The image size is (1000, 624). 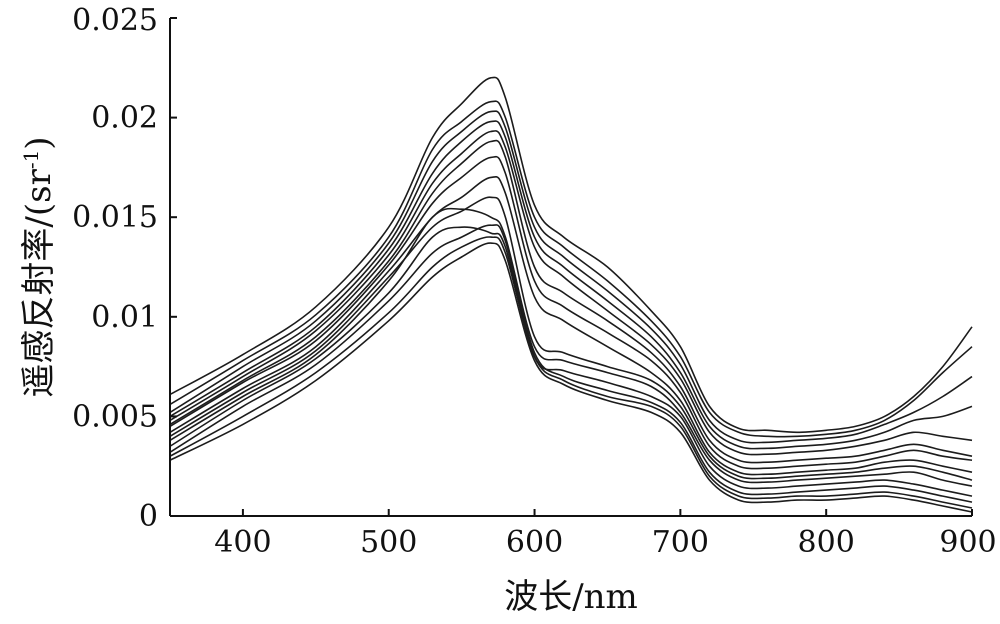 What do you see at coordinates (534, 542) in the screenshot?
I see `x-tick-label: 600` at bounding box center [534, 542].